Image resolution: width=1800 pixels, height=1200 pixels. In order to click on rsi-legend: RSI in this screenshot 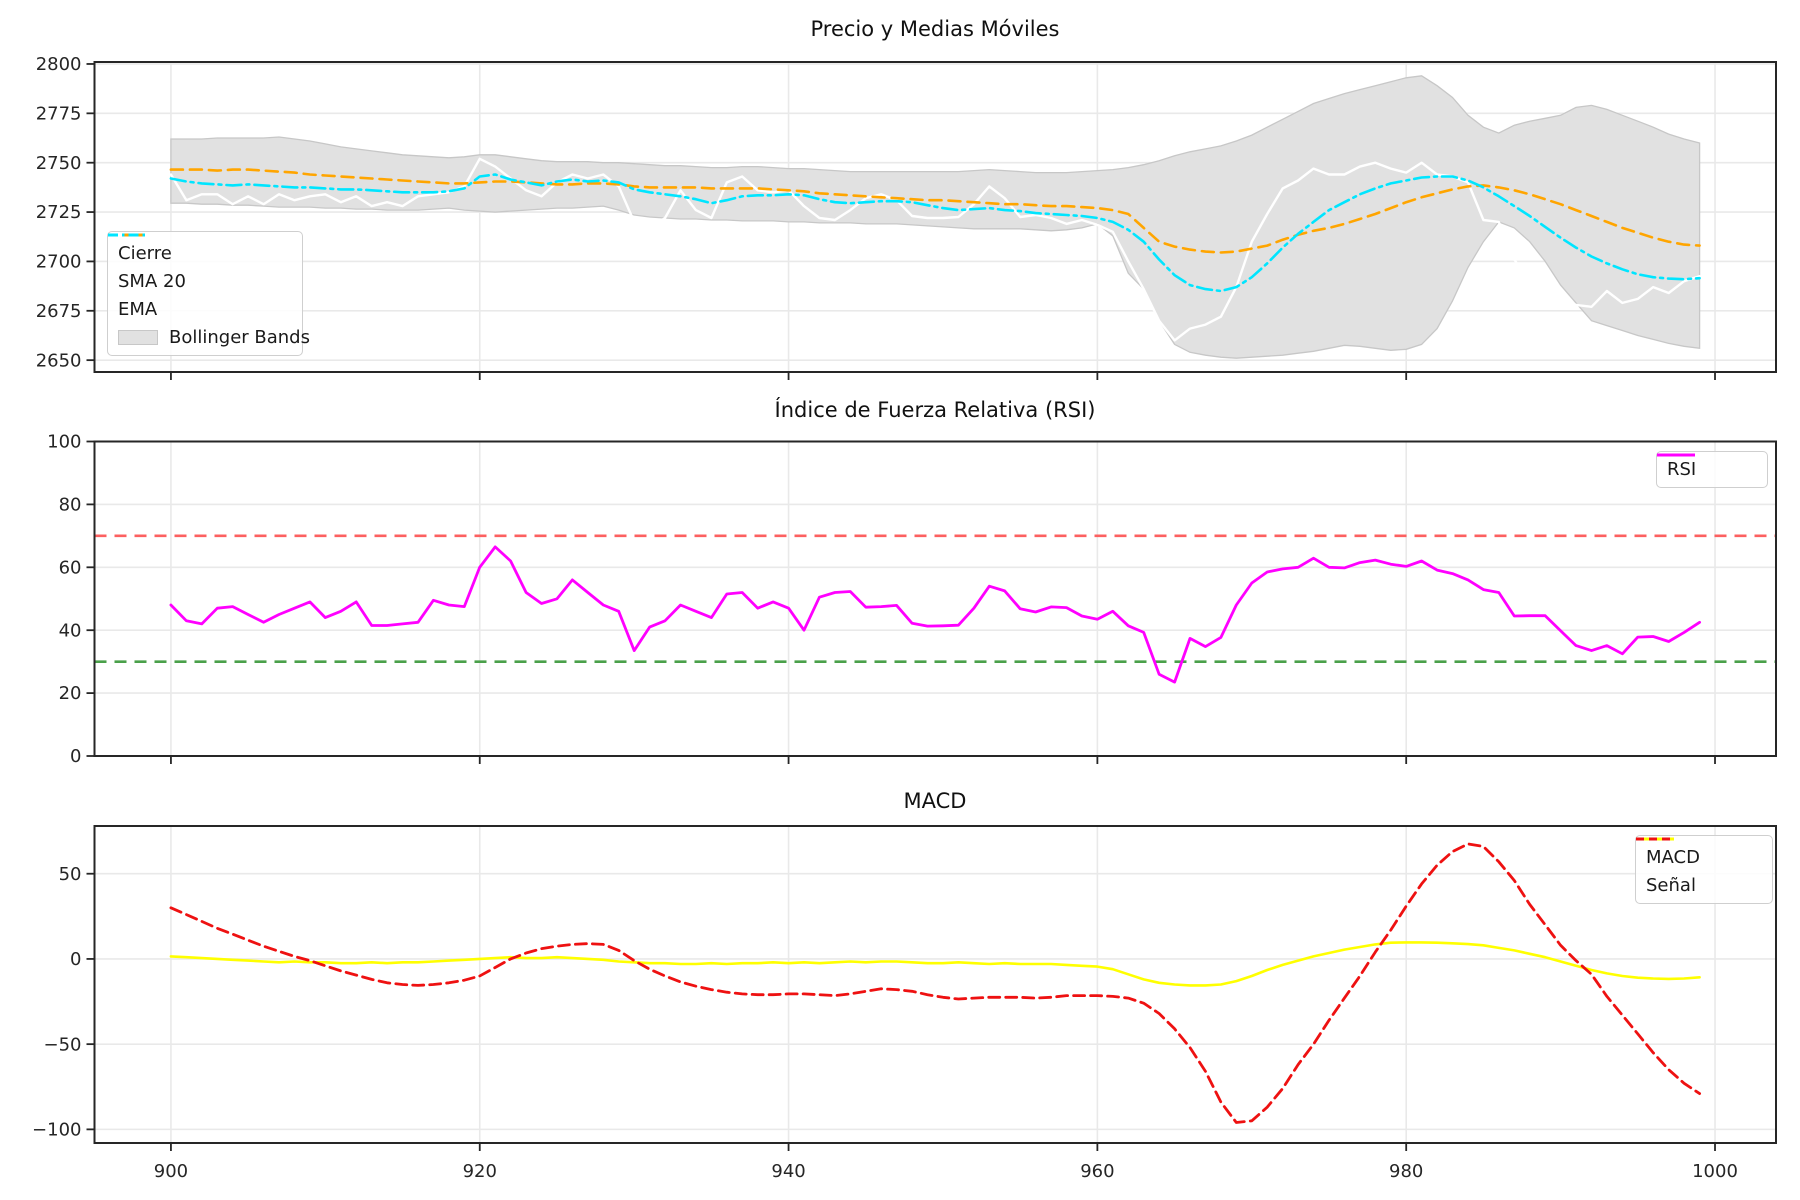, I will do `click(1712, 469)`.